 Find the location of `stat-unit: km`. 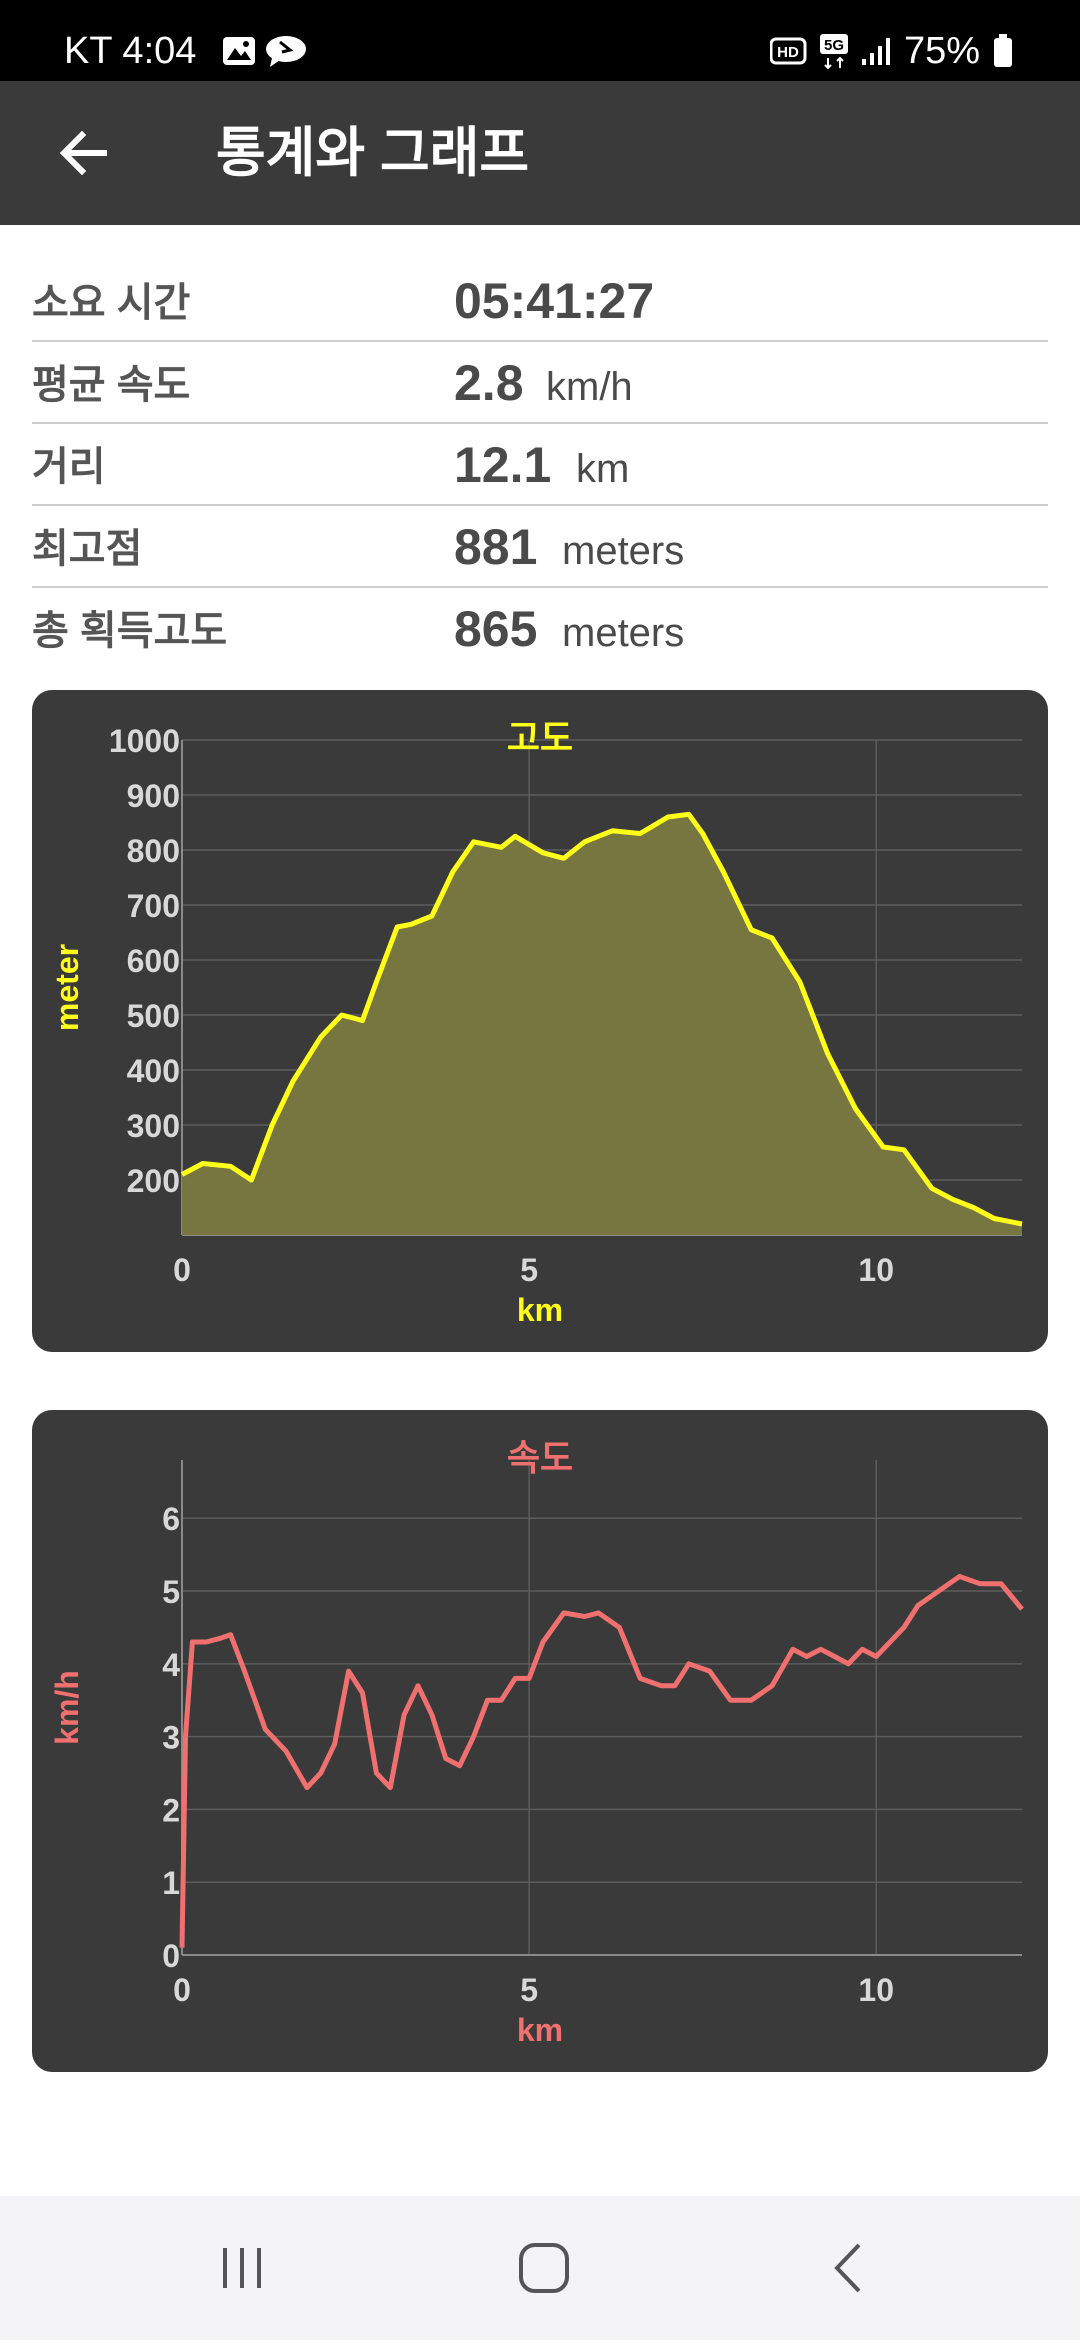

stat-unit: km is located at coordinates (603, 469).